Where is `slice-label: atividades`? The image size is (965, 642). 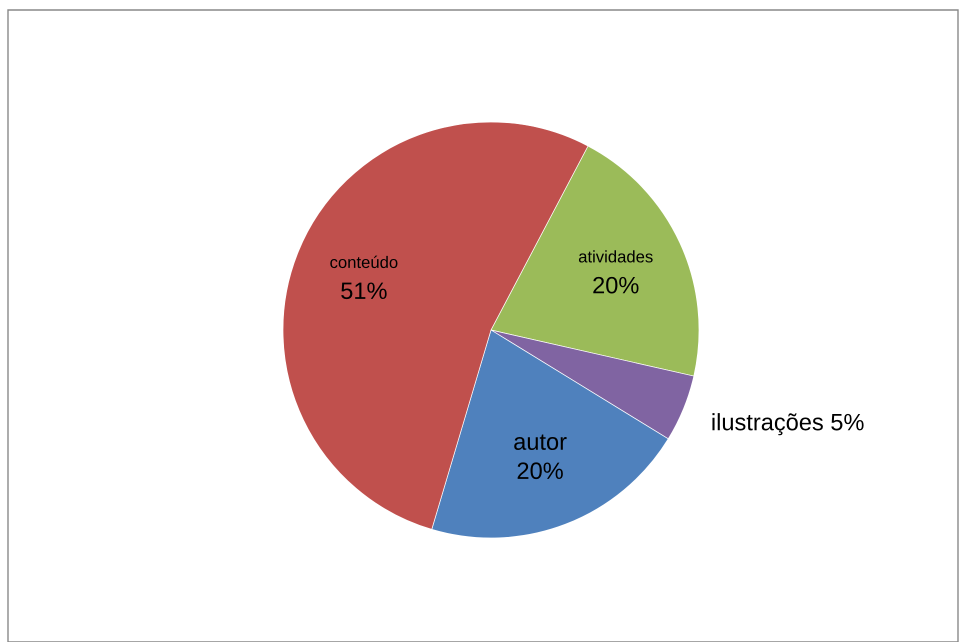
slice-label: atividades is located at coordinates (615, 256).